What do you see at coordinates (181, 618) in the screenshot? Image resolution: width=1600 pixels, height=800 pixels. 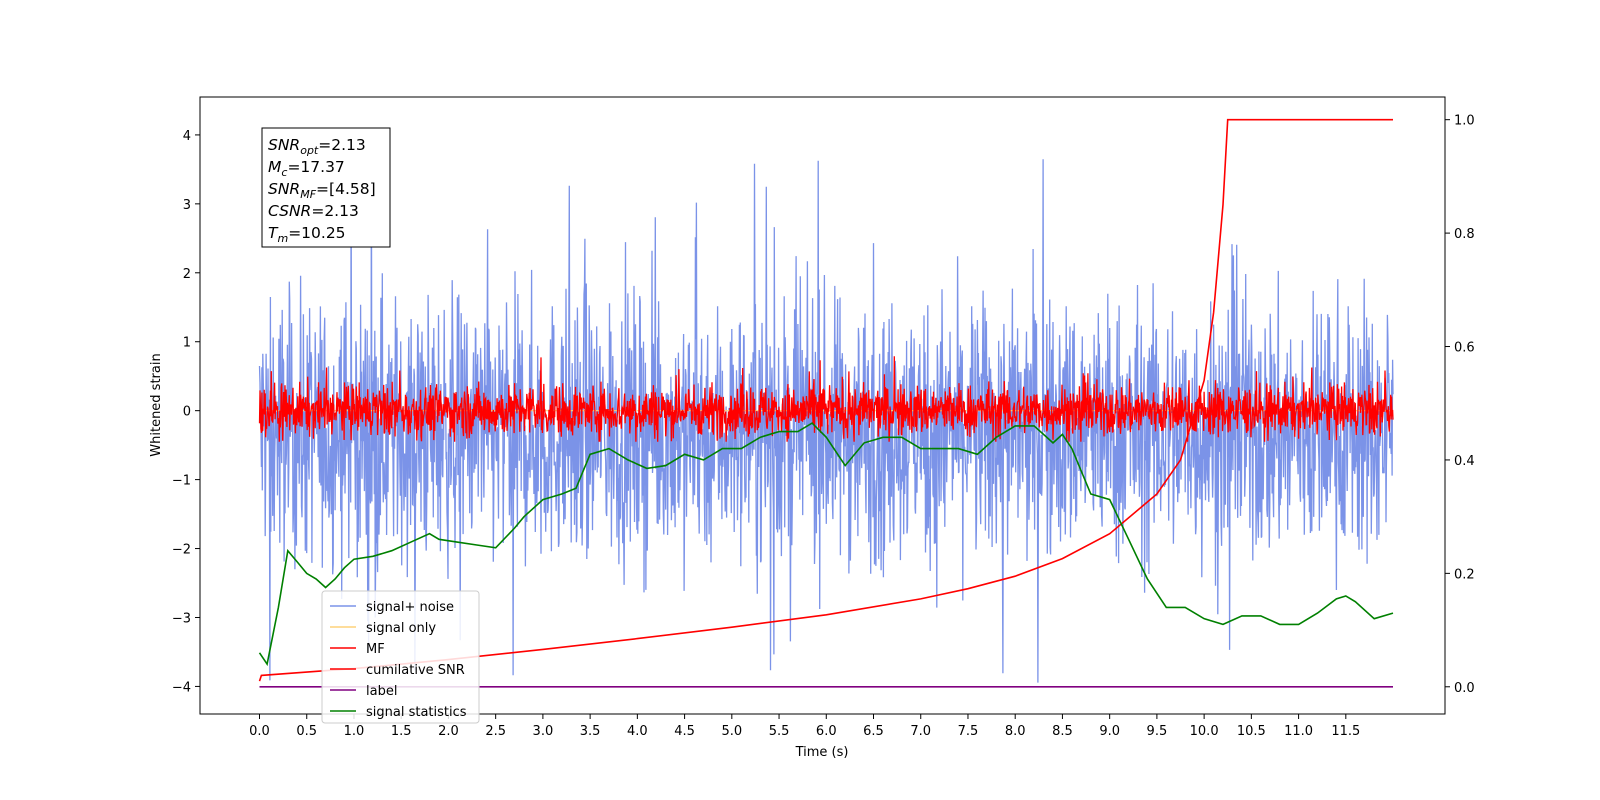 I see `y-left-tick-label: −3` at bounding box center [181, 618].